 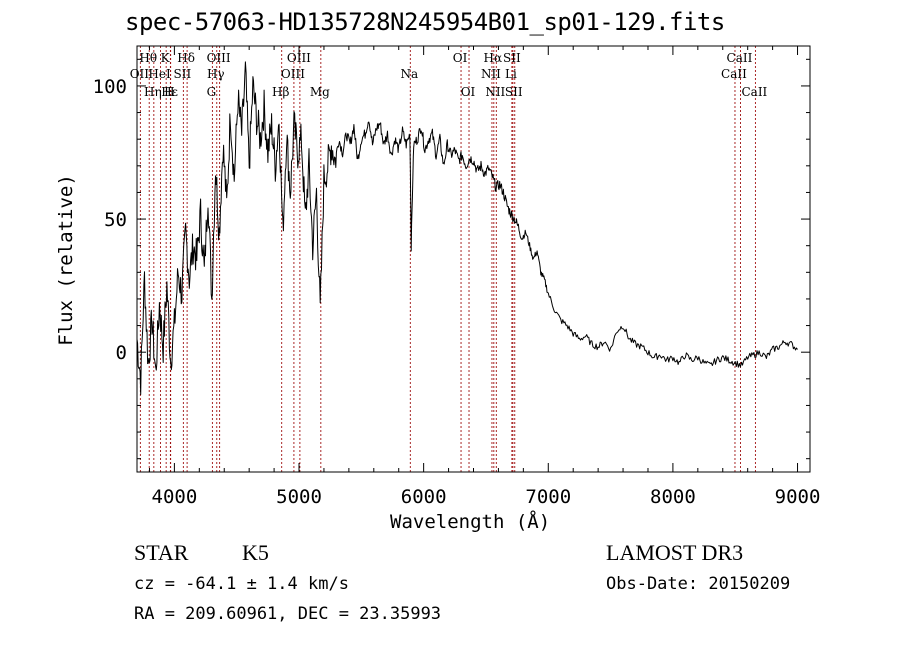 I want to click on line-label: H, so click(x=169, y=92).